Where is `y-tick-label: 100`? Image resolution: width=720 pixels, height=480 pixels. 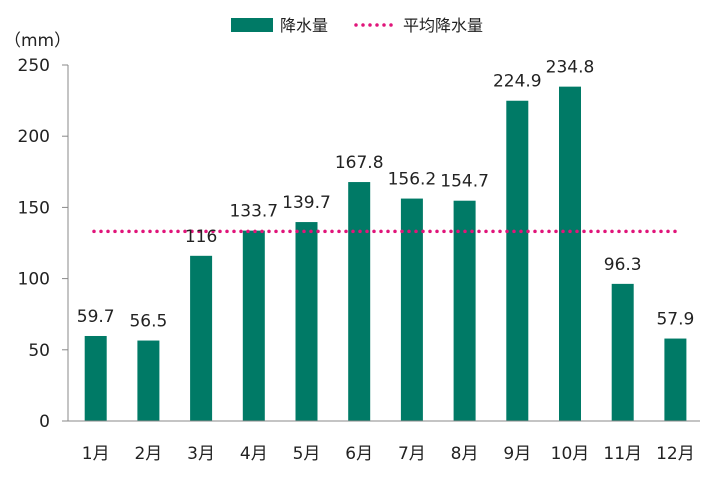
y-tick-label: 100 is located at coordinates (34, 280).